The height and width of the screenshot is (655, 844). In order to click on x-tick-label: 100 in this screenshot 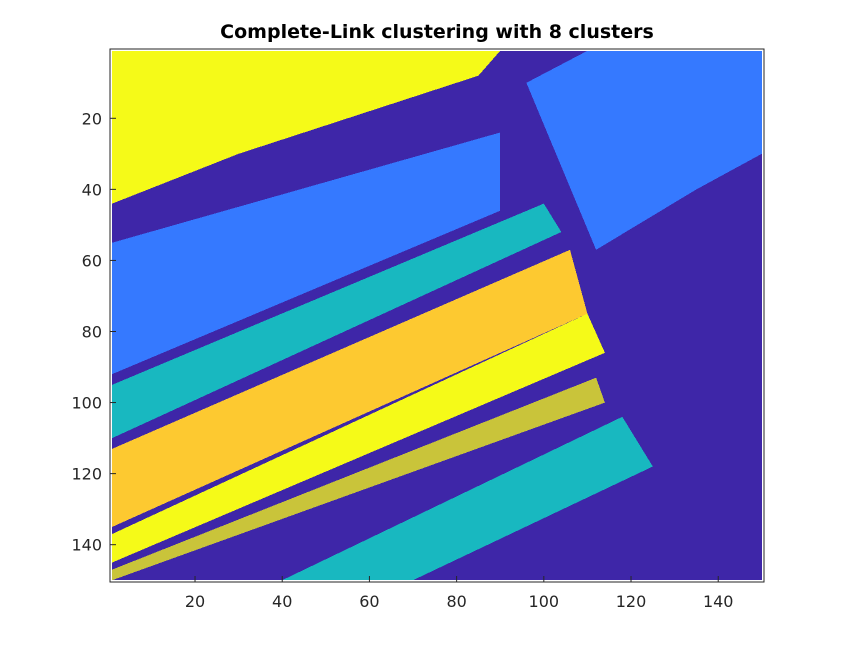, I will do `click(544, 601)`.